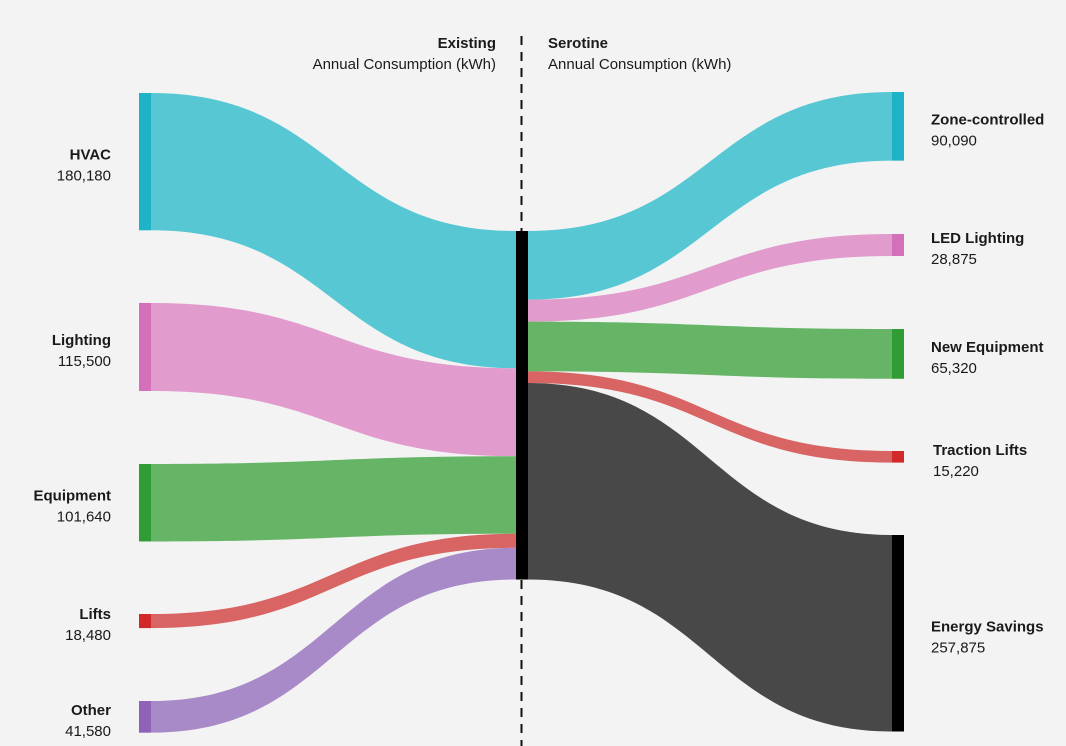  Describe the element at coordinates (333, 640) in the screenshot. I see `link-other` at that location.